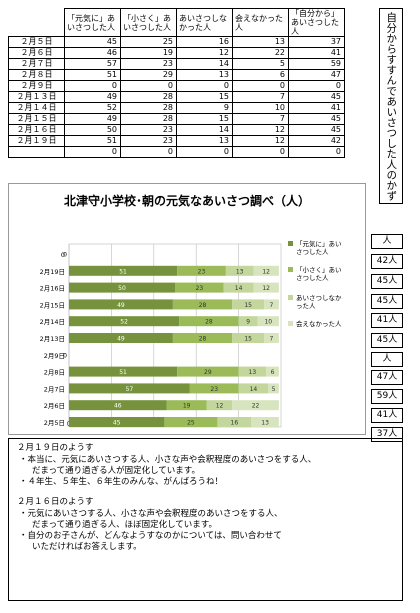  What do you see at coordinates (36, 130) in the screenshot?
I see `table-date-cell: ２月１６日` at bounding box center [36, 130].